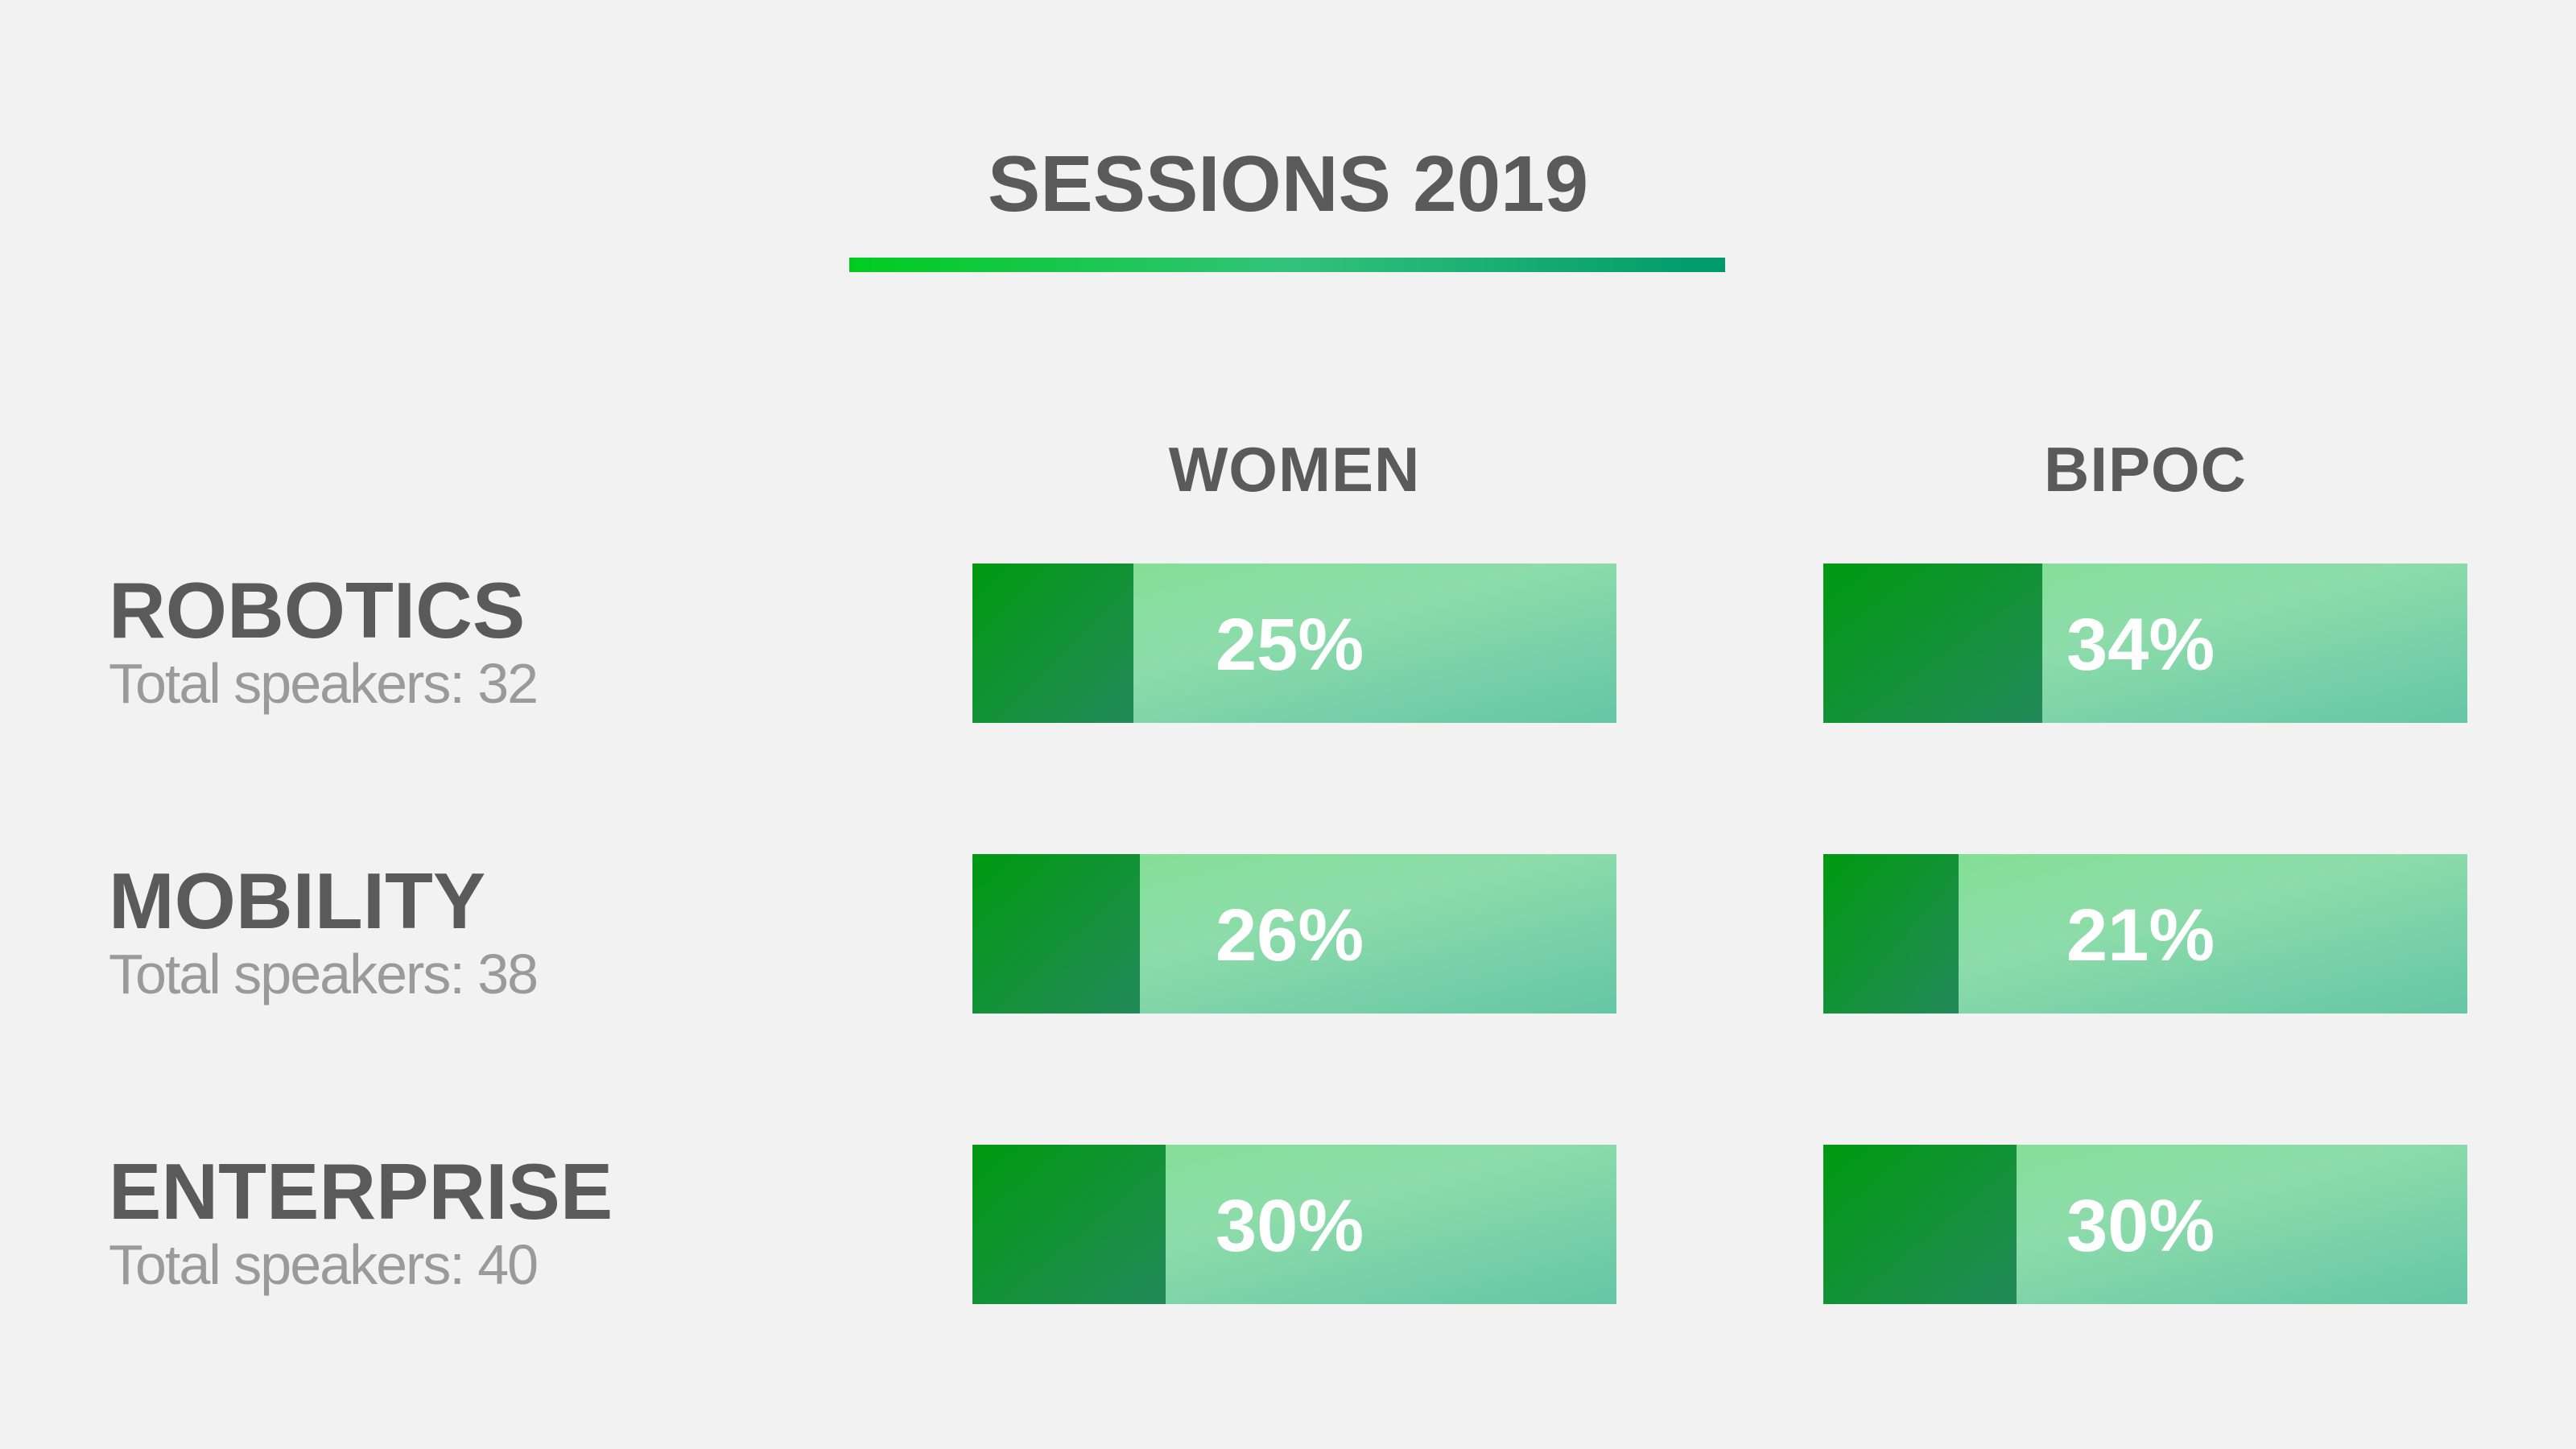 The width and height of the screenshot is (2576, 1449). I want to click on category-label: MOBILITY, so click(297, 901).